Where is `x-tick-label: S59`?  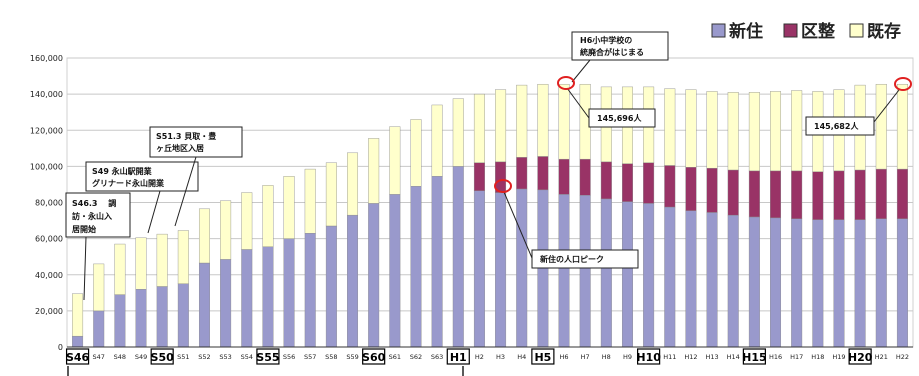
x-tick-label: S59 is located at coordinates (352, 357).